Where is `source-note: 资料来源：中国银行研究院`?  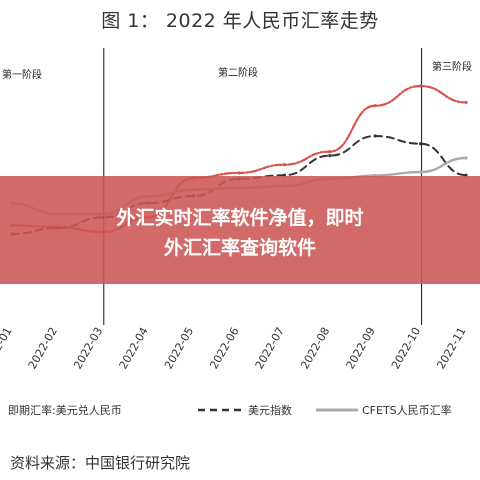 source-note: 资料来源：中国银行研究院 is located at coordinates (100, 463).